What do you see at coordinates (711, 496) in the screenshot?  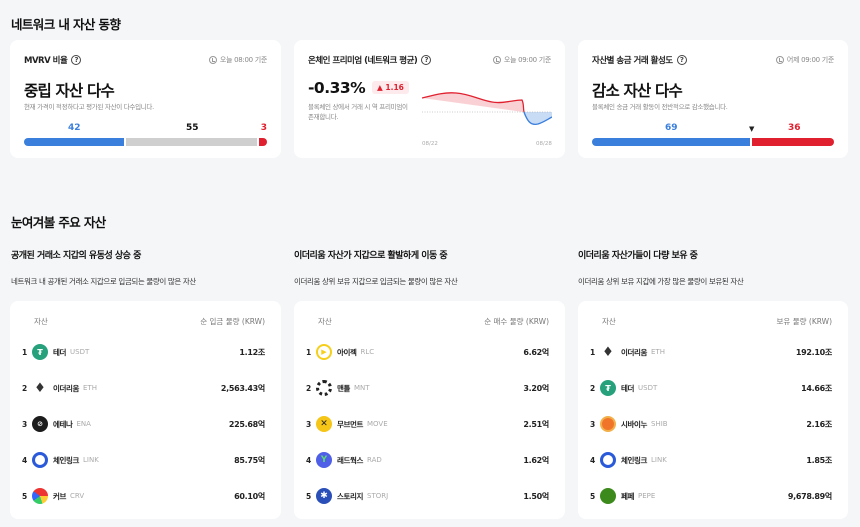 I see `table-row: 5 페페 PEPE 9,678.89억` at bounding box center [711, 496].